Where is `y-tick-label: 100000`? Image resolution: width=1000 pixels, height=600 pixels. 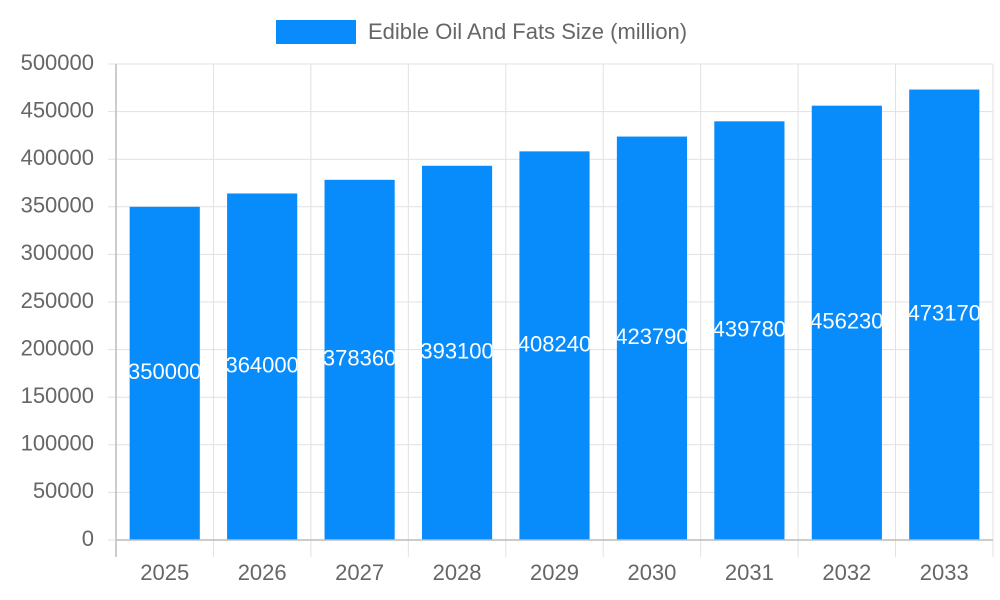
y-tick-label: 100000 is located at coordinates (57, 443).